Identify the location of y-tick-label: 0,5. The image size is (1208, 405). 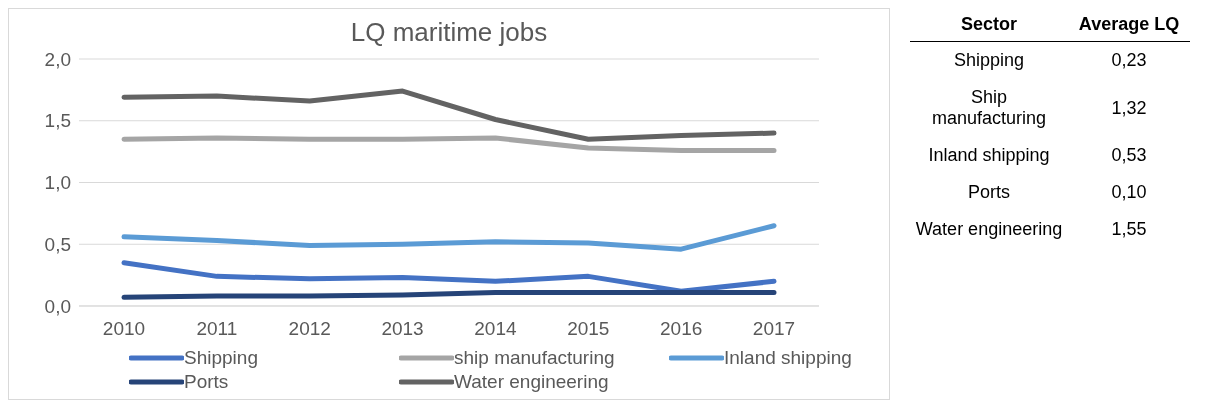
(57, 244).